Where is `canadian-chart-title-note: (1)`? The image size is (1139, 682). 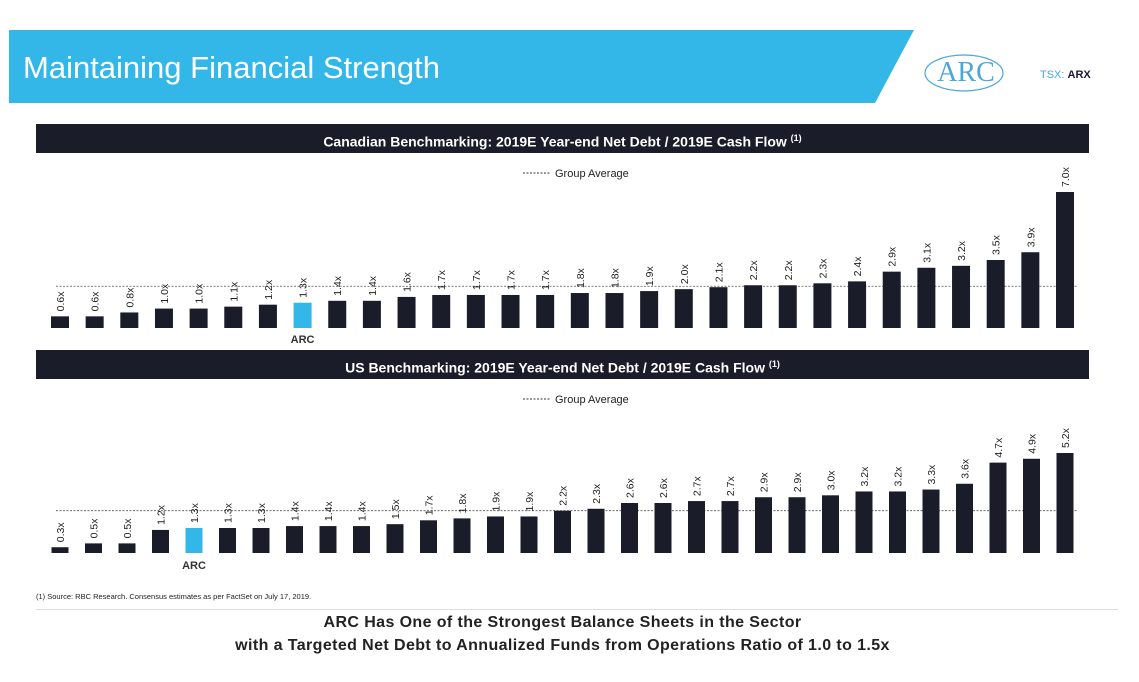 canadian-chart-title-note: (1) is located at coordinates (796, 138).